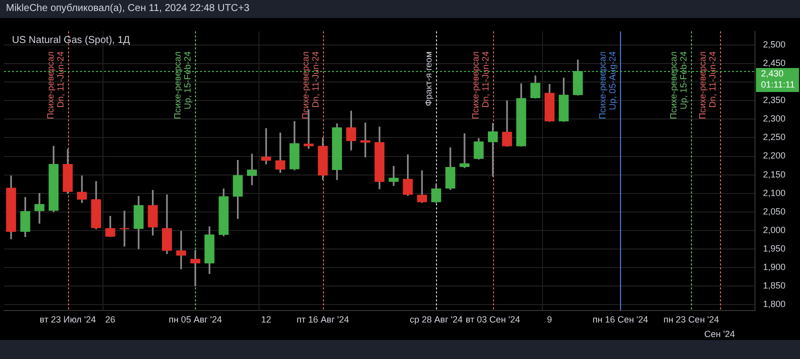 This screenshot has height=359, width=800. Describe the element at coordinates (774, 137) in the screenshot. I see `y-tick-label: 2,250` at that location.